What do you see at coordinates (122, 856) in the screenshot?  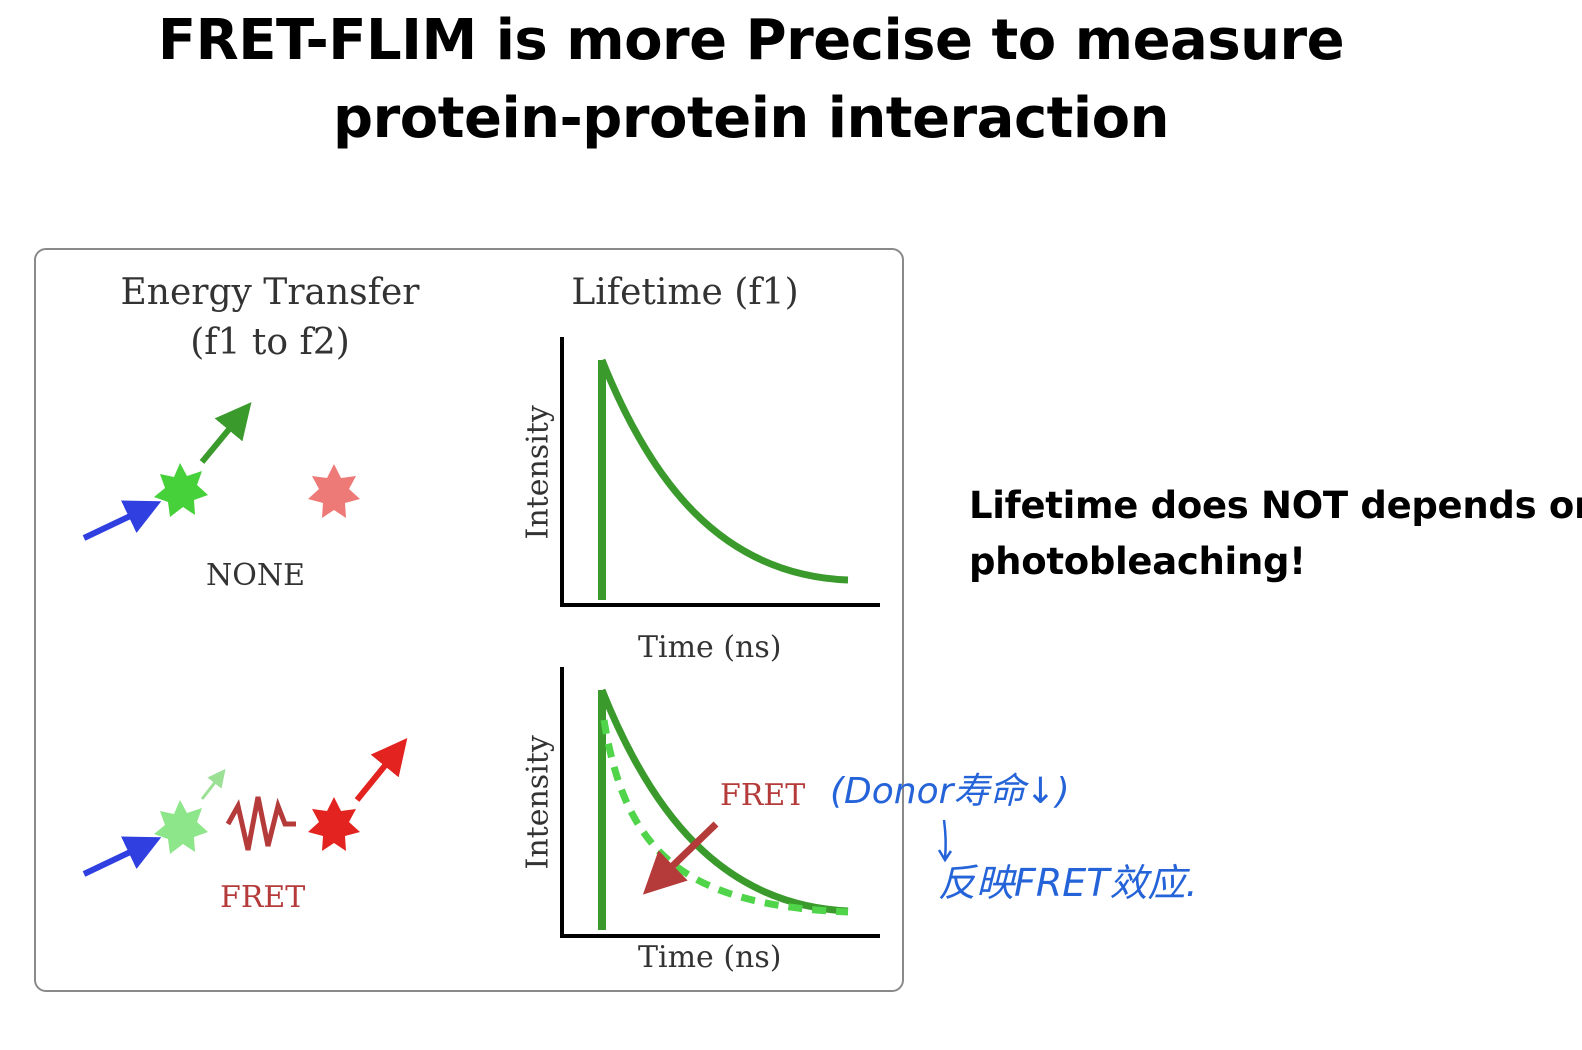 I see `excitation-arrow-fret` at bounding box center [122, 856].